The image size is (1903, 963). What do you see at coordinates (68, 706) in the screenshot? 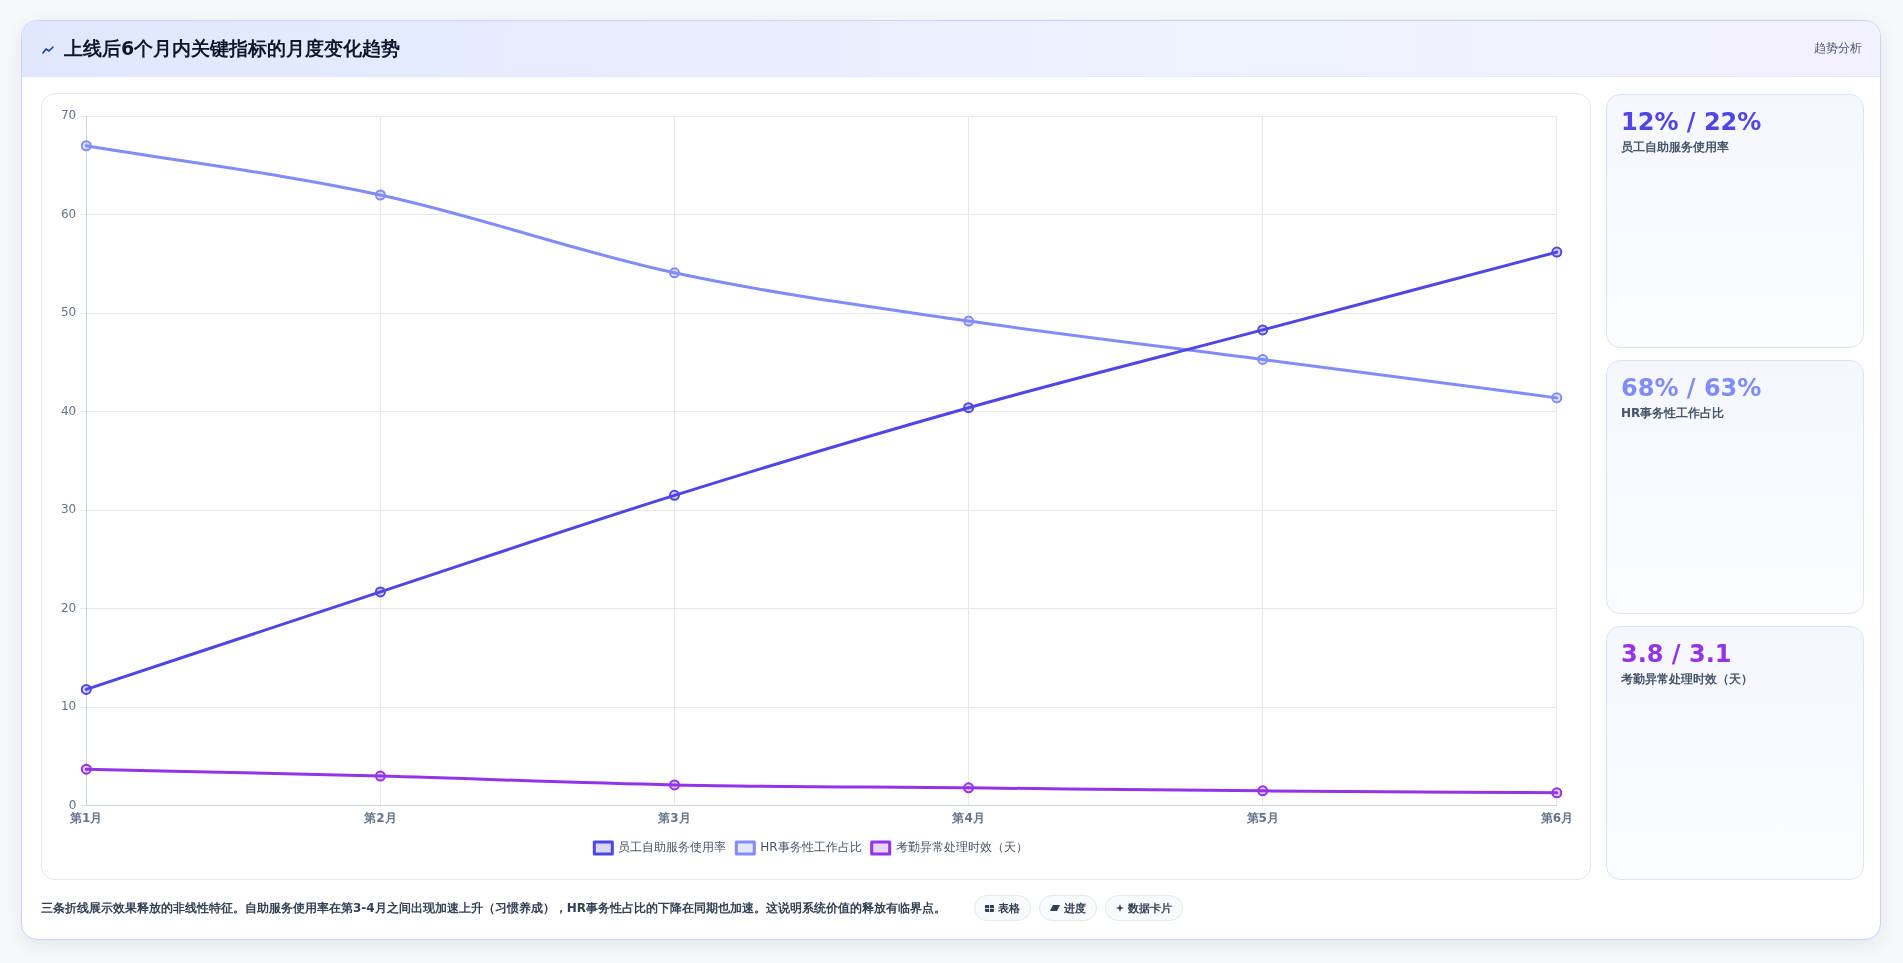
I see `y-tick-label: 10` at bounding box center [68, 706].